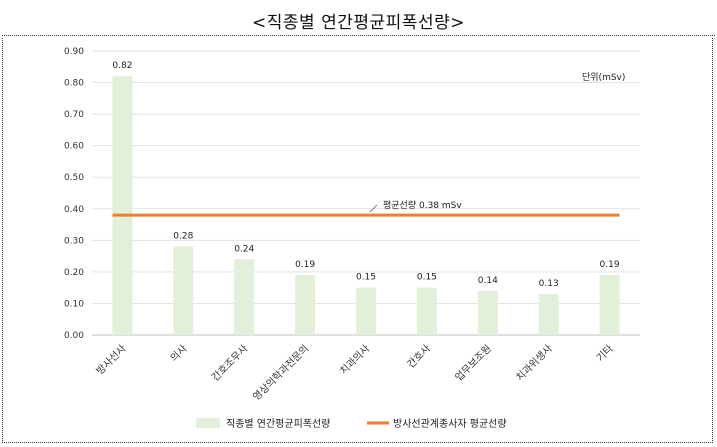  I want to click on y-axis-ticks: 0.00 0.10 0.20 0.30 0.40 0.50 0.60 0.70 0.80 0.90, so click(74, 194).